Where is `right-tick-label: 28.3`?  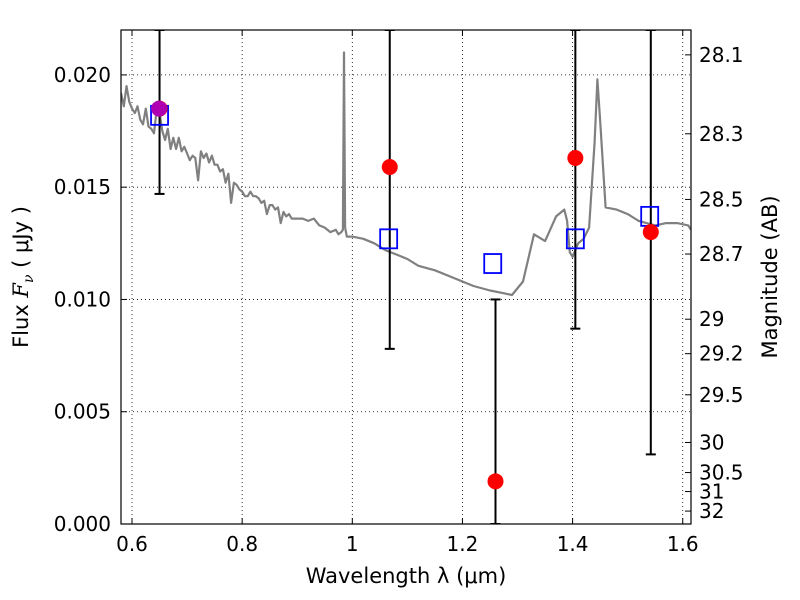
right-tick-label: 28.3 is located at coordinates (721, 134).